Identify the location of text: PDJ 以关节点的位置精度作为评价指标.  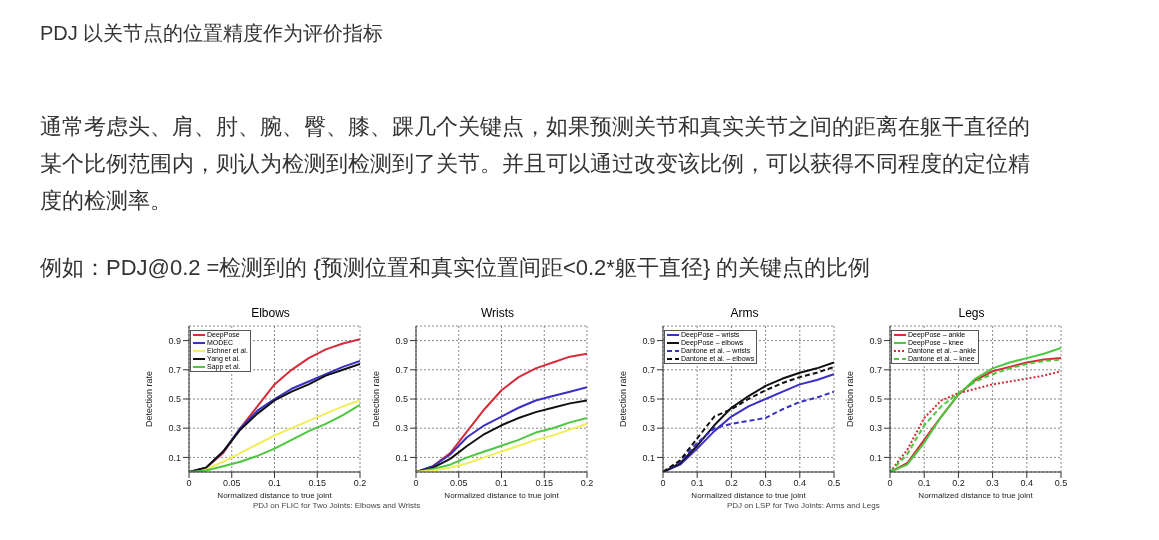
(212, 33).